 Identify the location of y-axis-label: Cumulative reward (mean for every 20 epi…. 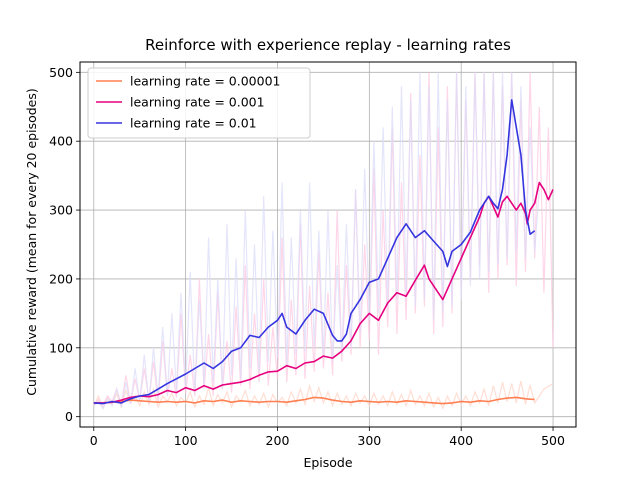
(31, 241).